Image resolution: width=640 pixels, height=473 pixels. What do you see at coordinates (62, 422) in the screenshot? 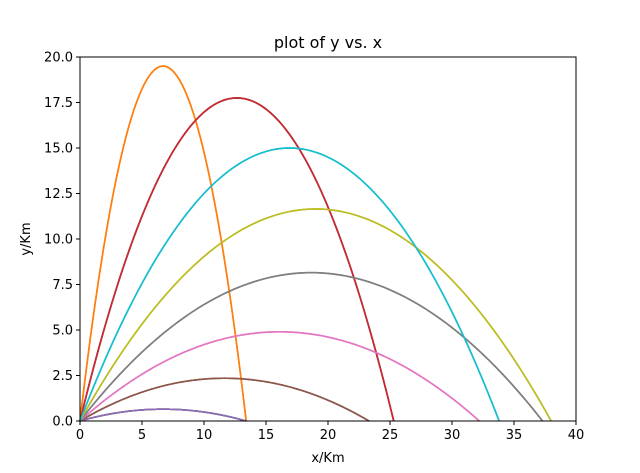
I see `y-tick-label: 0.0` at bounding box center [62, 422].